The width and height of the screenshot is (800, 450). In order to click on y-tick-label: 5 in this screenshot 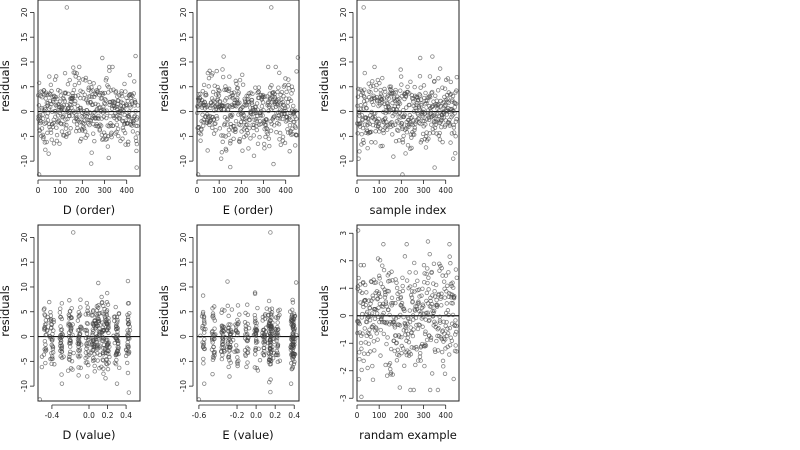, I will do `click(183, 311)`.